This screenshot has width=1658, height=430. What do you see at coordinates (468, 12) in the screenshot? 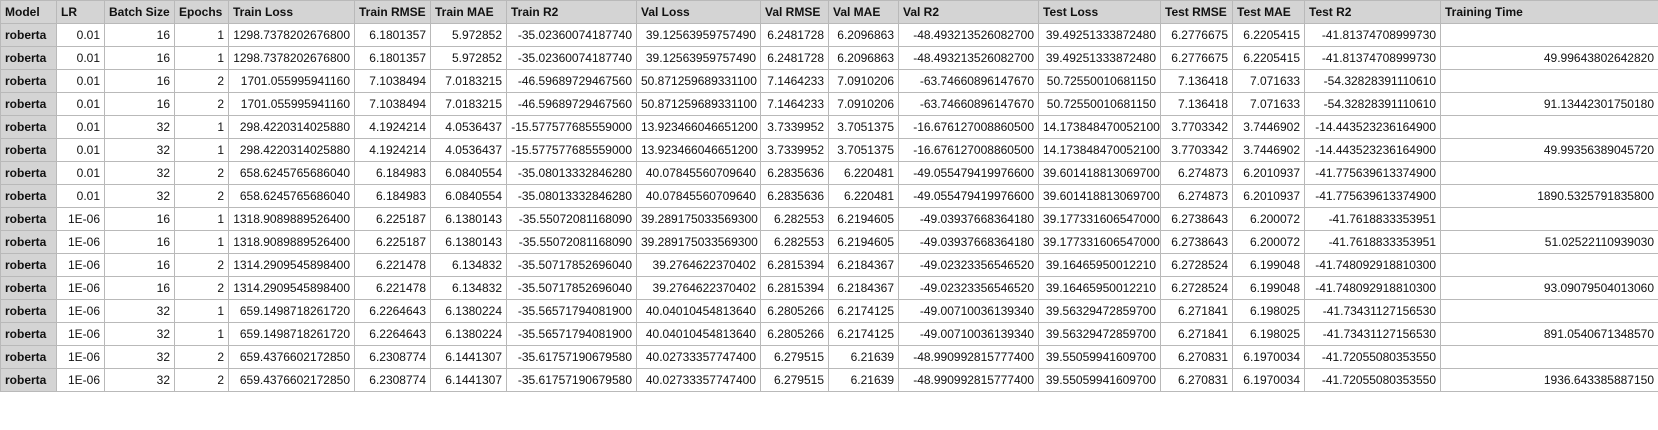
I see `column-header-train-mae: Train MAE` at bounding box center [468, 12].